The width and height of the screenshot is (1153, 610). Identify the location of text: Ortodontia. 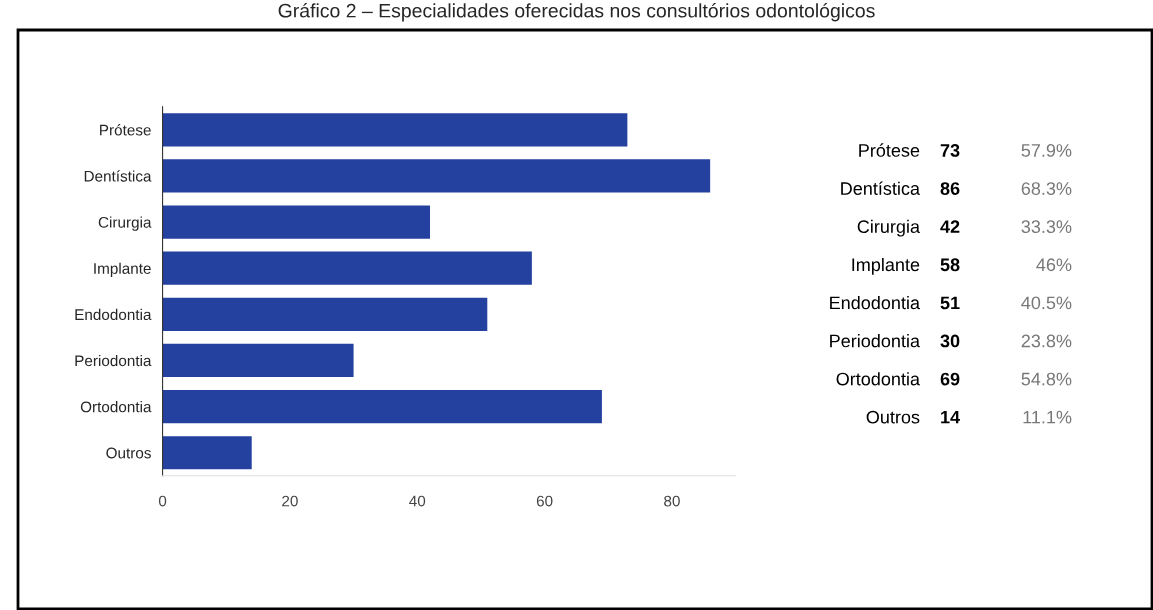
(878, 379).